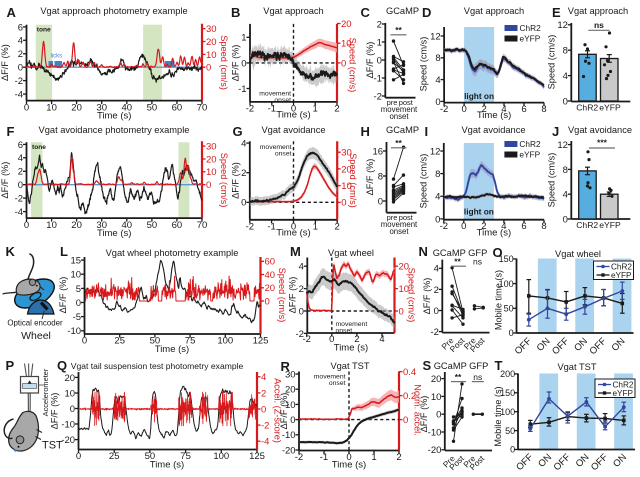  Describe the element at coordinates (435, 450) in the screenshot. I see `svg-text: -20` at that location.